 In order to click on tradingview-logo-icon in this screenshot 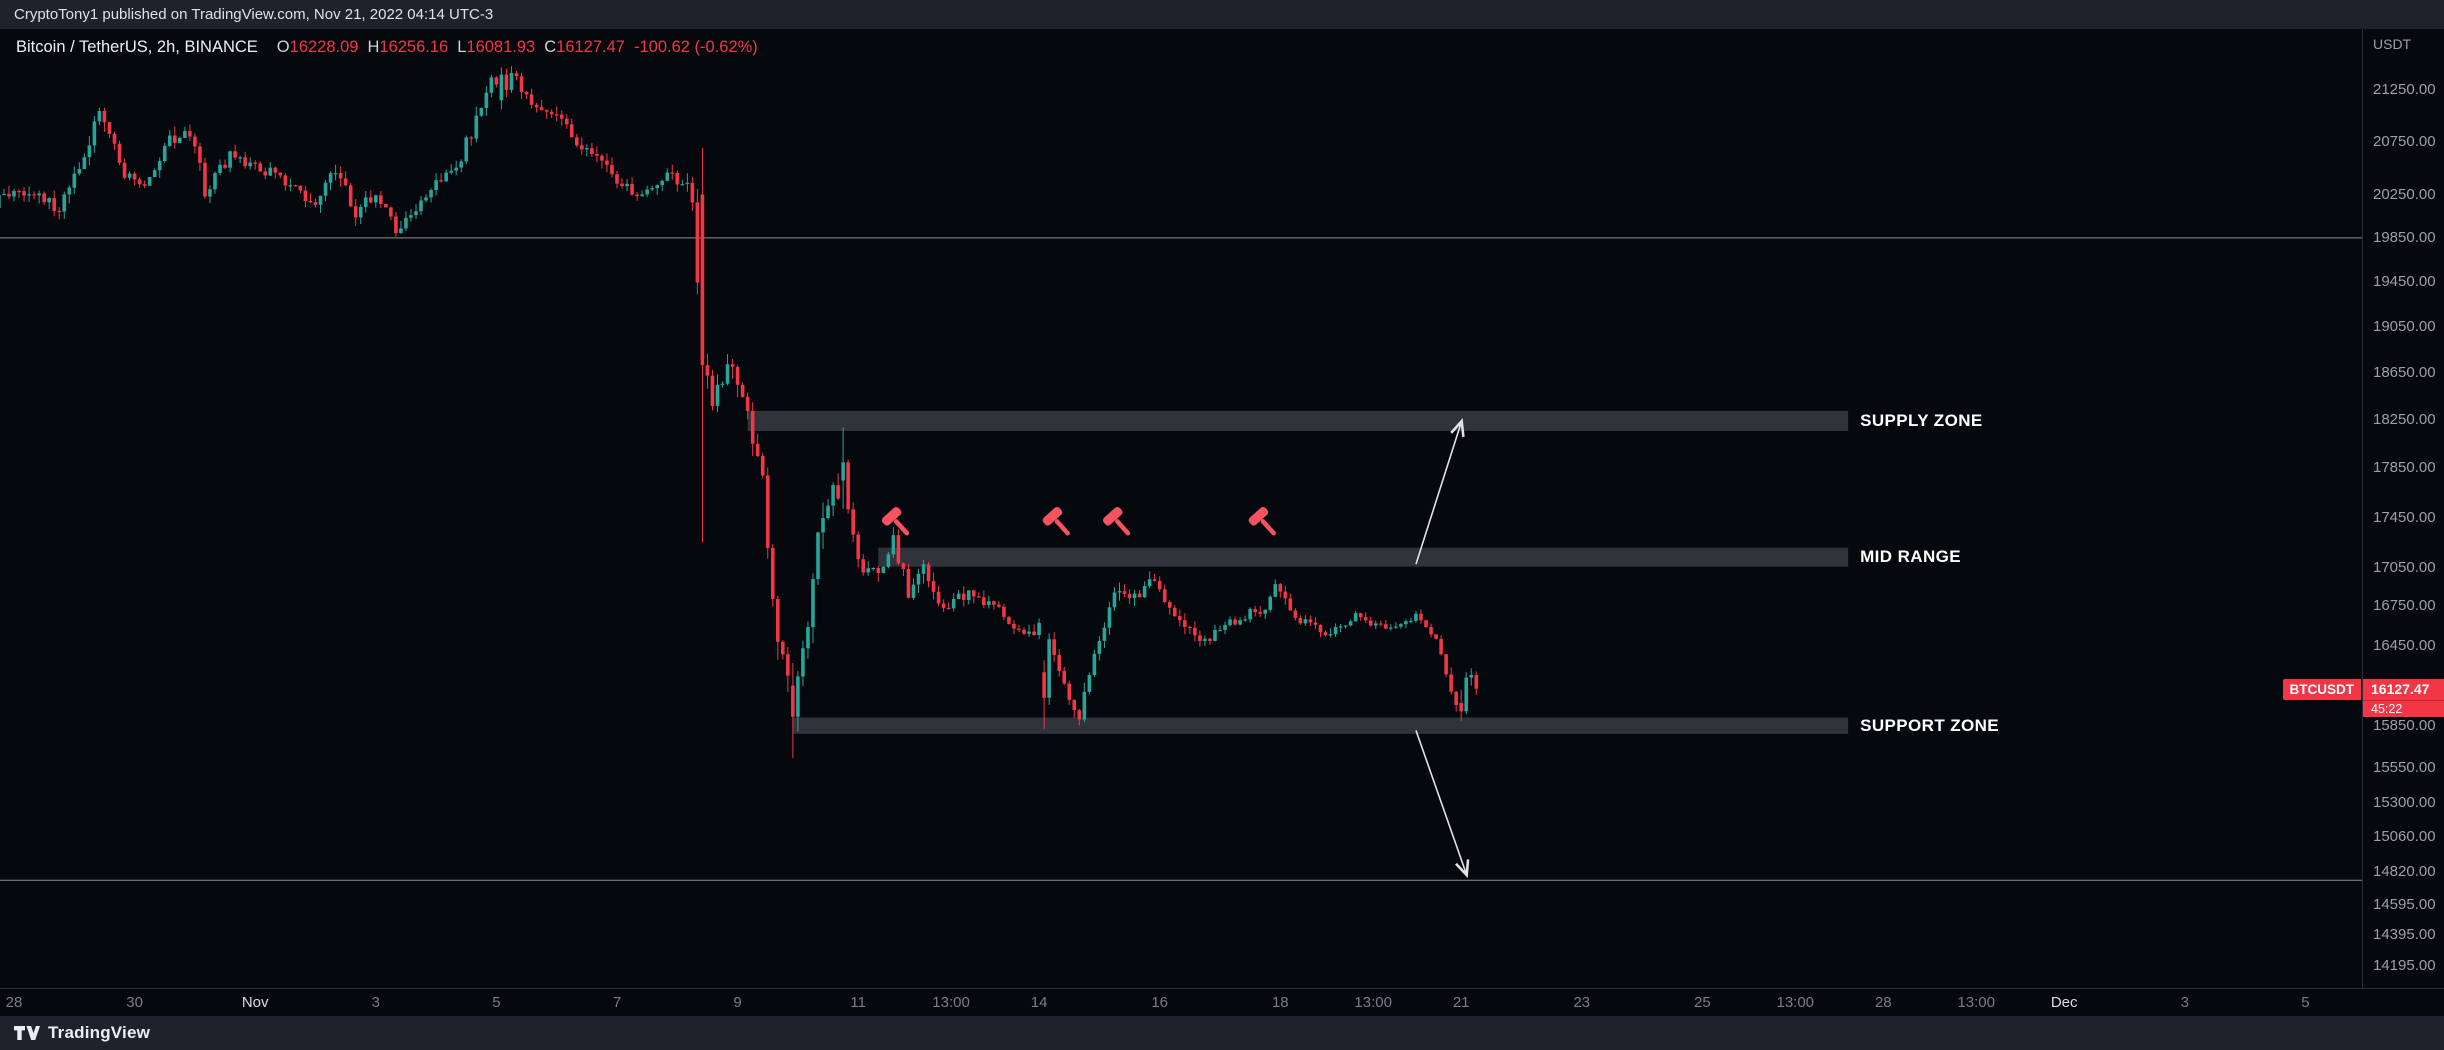, I will do `click(27, 1033)`.